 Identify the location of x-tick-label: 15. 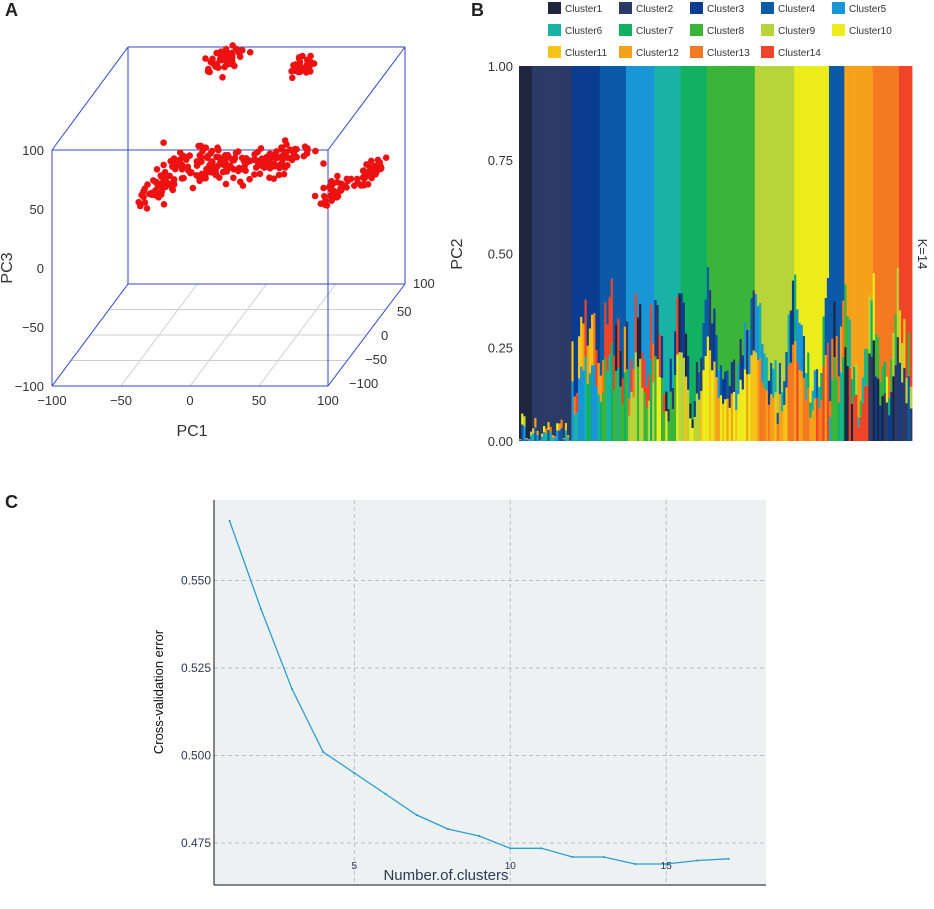
(667, 866).